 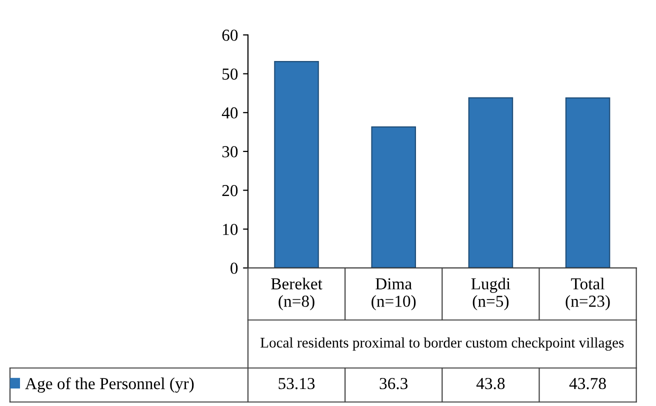 I want to click on x-tick-label: Total (n=23), so click(x=588, y=294).